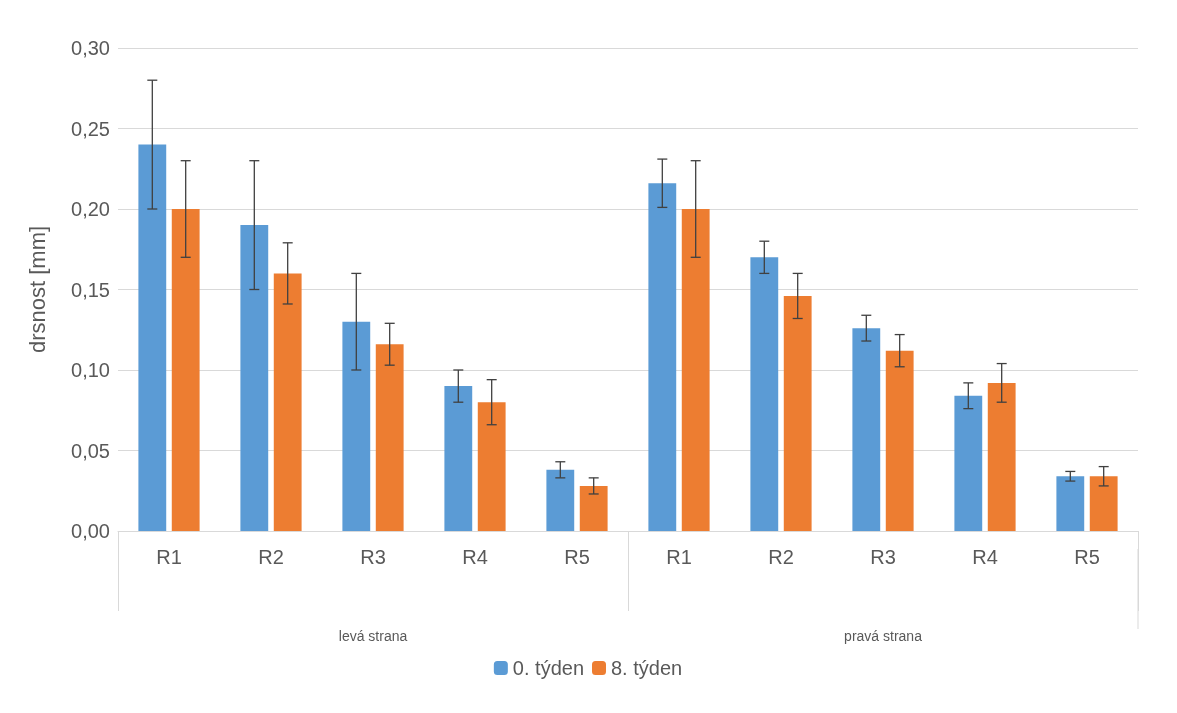  I want to click on y-axis-title: drsnost [mm], so click(37, 289).